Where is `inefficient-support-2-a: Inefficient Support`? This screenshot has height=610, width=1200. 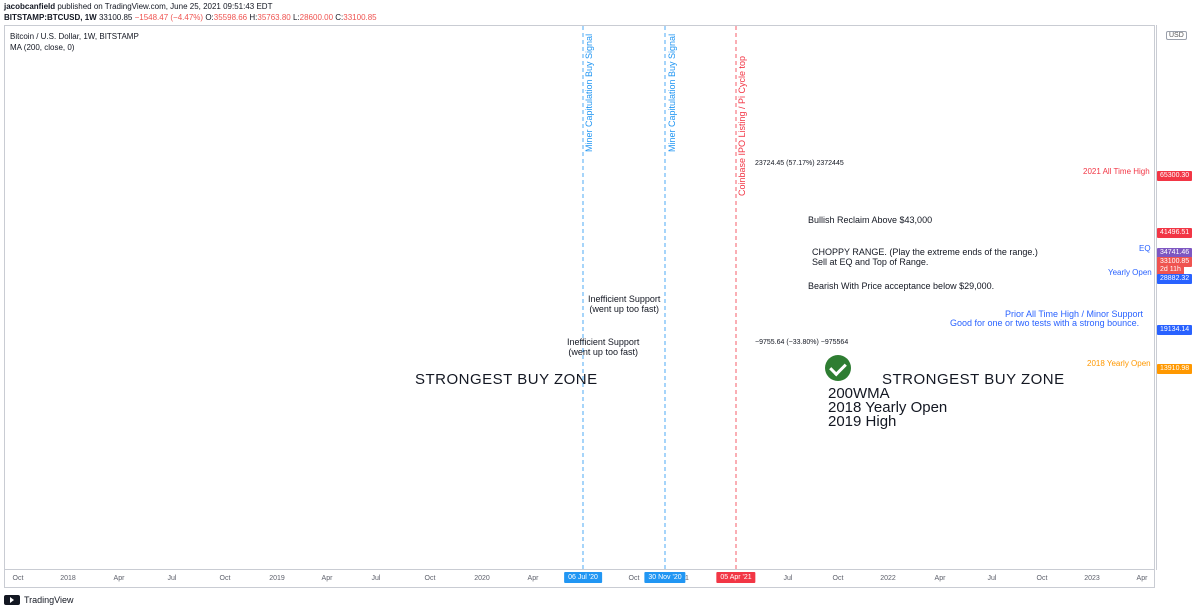
inefficient-support-2-a: Inefficient Support is located at coordinates (603, 342).